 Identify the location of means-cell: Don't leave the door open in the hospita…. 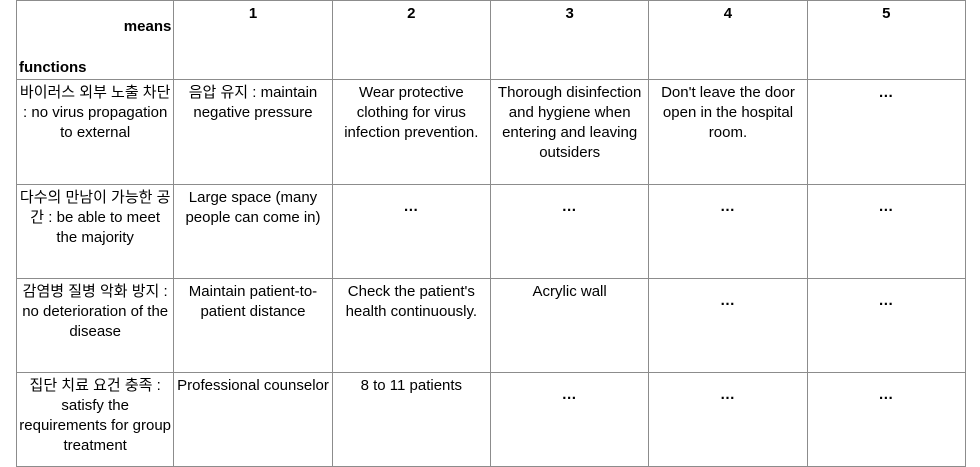
(728, 132).